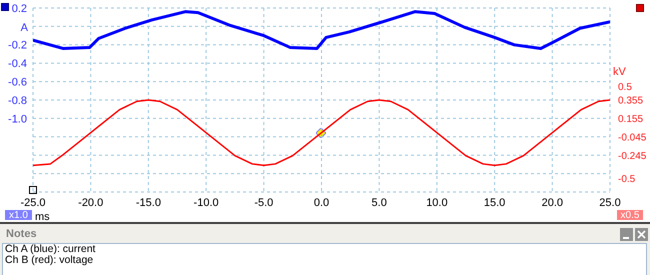 This screenshot has height=275, width=650. Describe the element at coordinates (206, 202) in the screenshot. I see `x-tick-label: -10.0` at that location.